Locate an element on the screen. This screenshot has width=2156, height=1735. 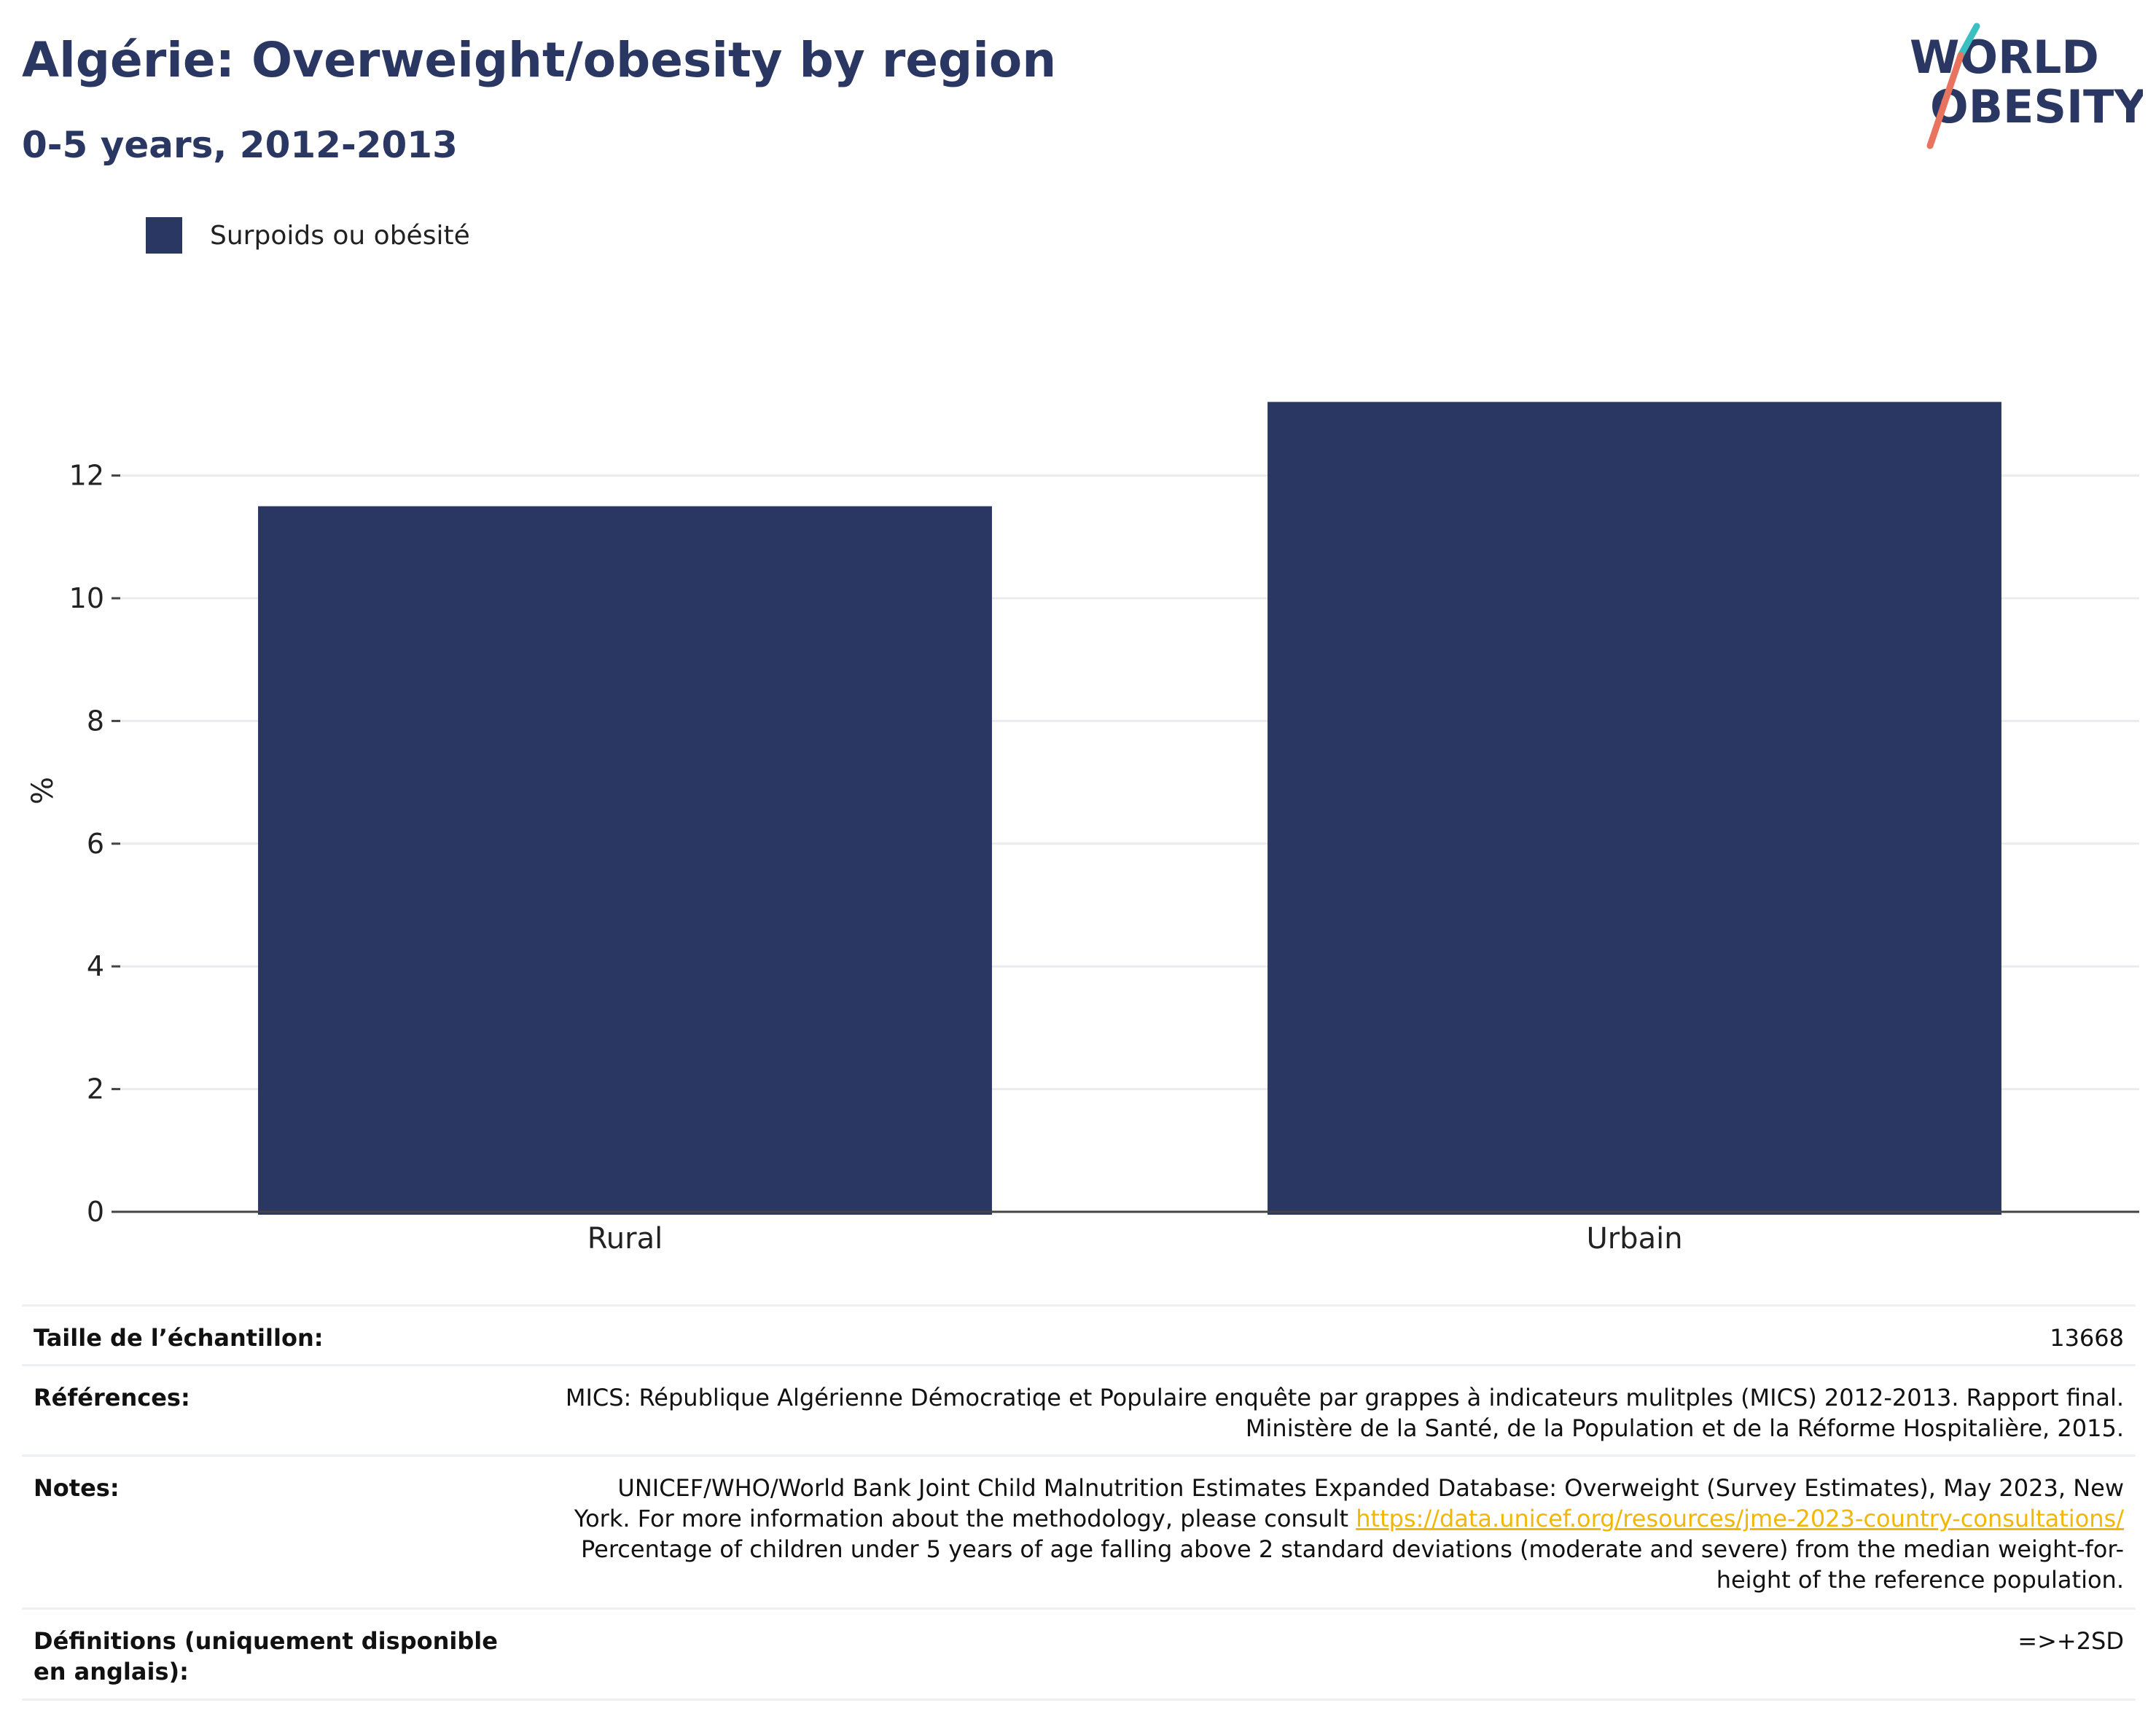
x-tick-label: Urbain is located at coordinates (1634, 1239).